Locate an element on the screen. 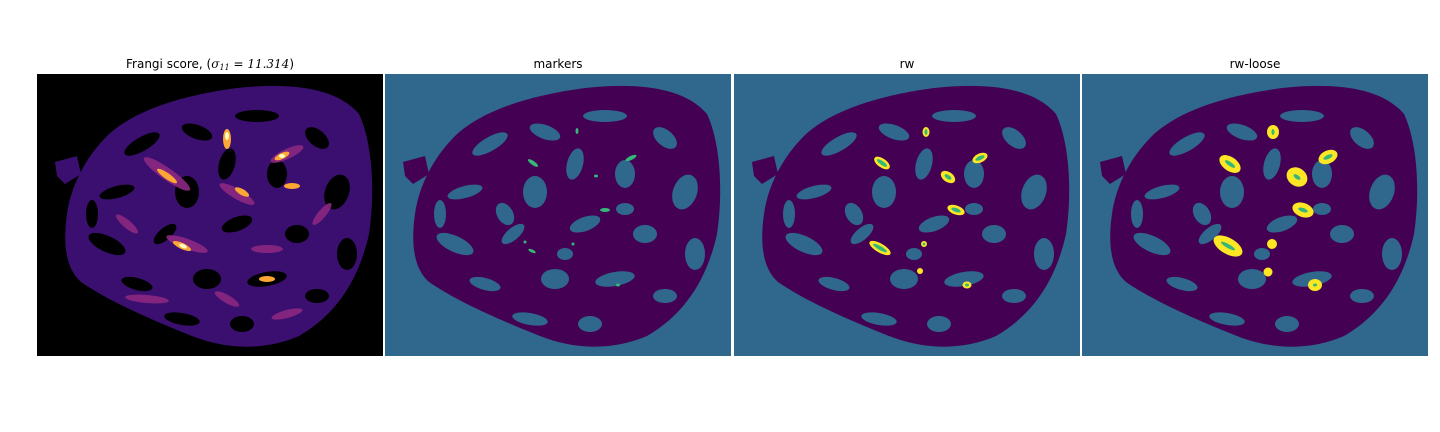 The height and width of the screenshot is (432, 1440). panel-title-markers: markers is located at coordinates (558, 64).